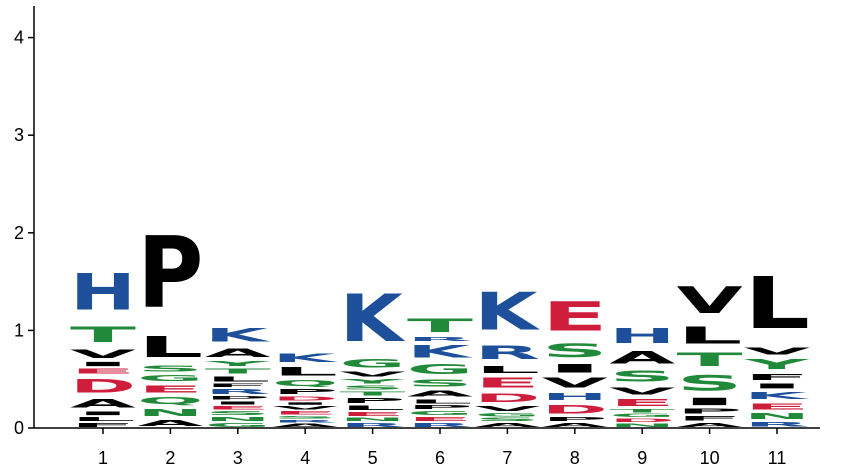  Describe the element at coordinates (238, 458) in the screenshot. I see `x-tick-label: 3` at that location.